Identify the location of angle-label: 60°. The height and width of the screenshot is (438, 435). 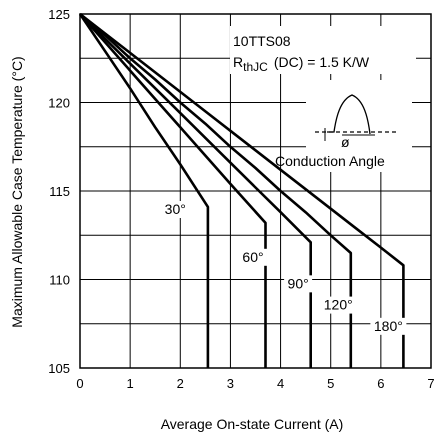
(252, 257).